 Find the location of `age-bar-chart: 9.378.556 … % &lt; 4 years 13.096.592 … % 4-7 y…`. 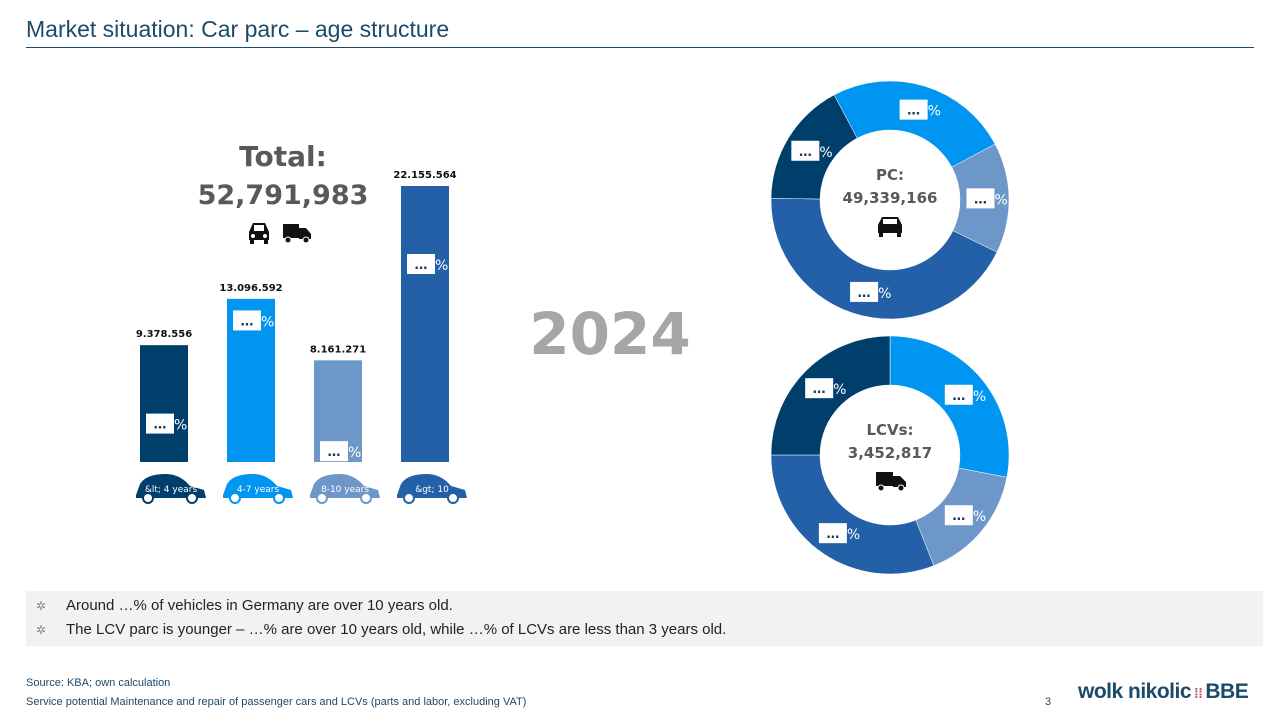

age-bar-chart: 9.378.556 … % &lt; 4 years 13.096.592 … % 4-7 y… is located at coordinates (301, 337).